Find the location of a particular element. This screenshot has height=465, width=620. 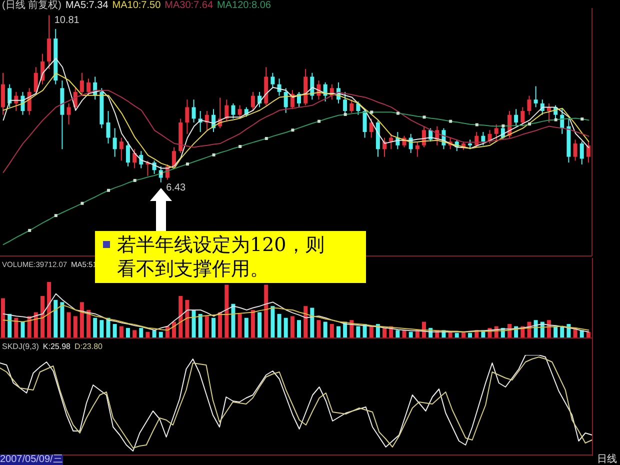

text: 10.81 is located at coordinates (67, 20).